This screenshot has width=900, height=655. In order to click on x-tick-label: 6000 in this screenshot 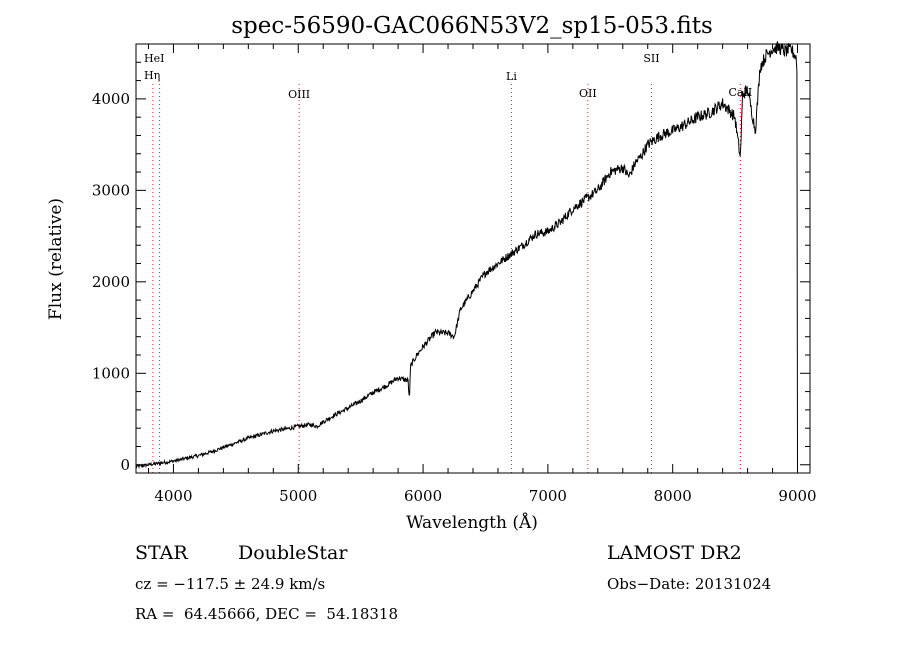, I will do `click(423, 496)`.